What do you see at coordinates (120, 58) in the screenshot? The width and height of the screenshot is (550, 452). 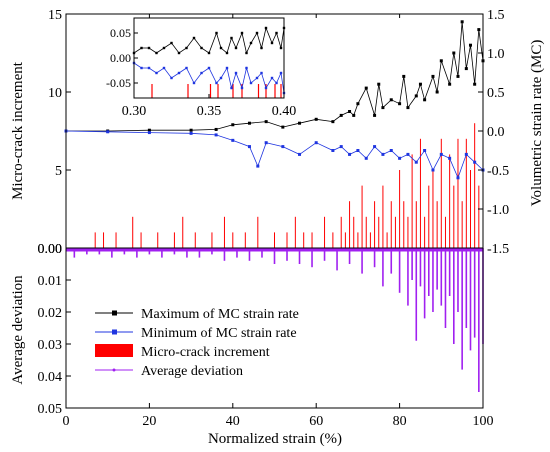 I see `inset-y-tick-label: 0.00` at bounding box center [120, 58].